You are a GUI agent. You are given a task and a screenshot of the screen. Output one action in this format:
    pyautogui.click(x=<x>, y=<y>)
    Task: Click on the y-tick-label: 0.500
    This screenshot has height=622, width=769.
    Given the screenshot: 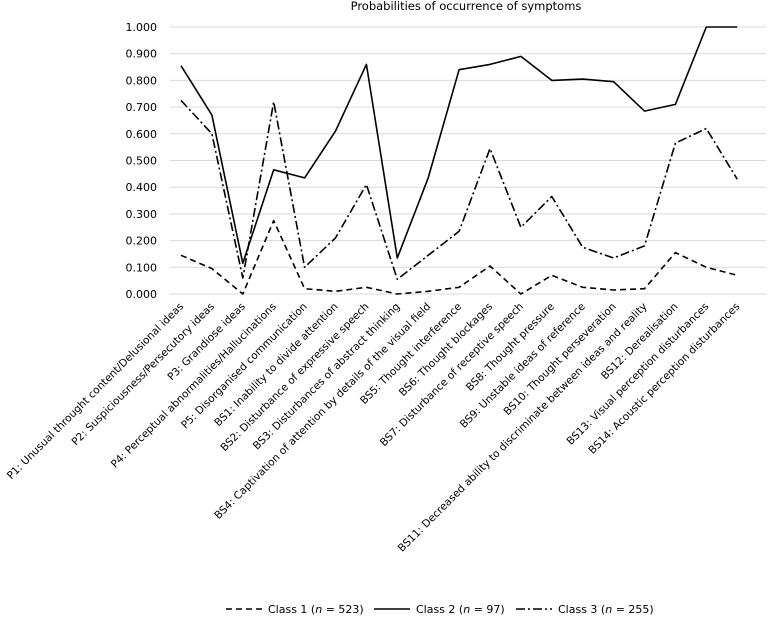 What is the action you would take?
    pyautogui.click(x=142, y=161)
    